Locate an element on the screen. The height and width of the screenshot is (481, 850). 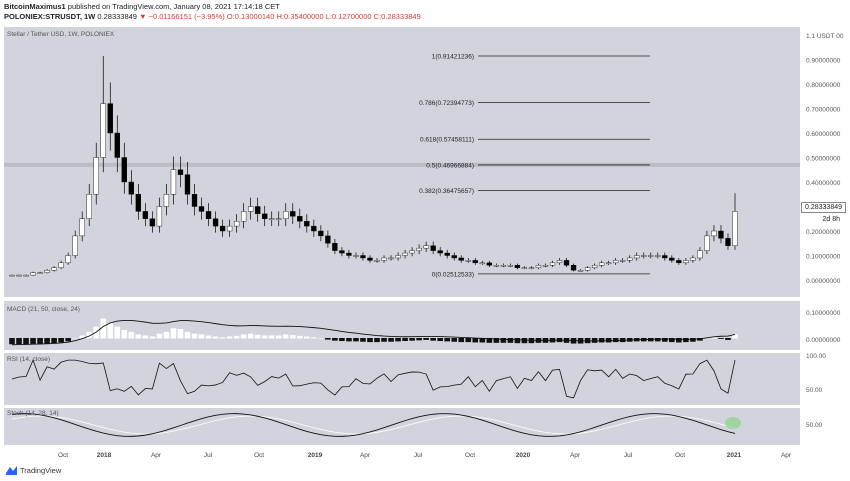
macd-line is located at coordinates (373, 332).